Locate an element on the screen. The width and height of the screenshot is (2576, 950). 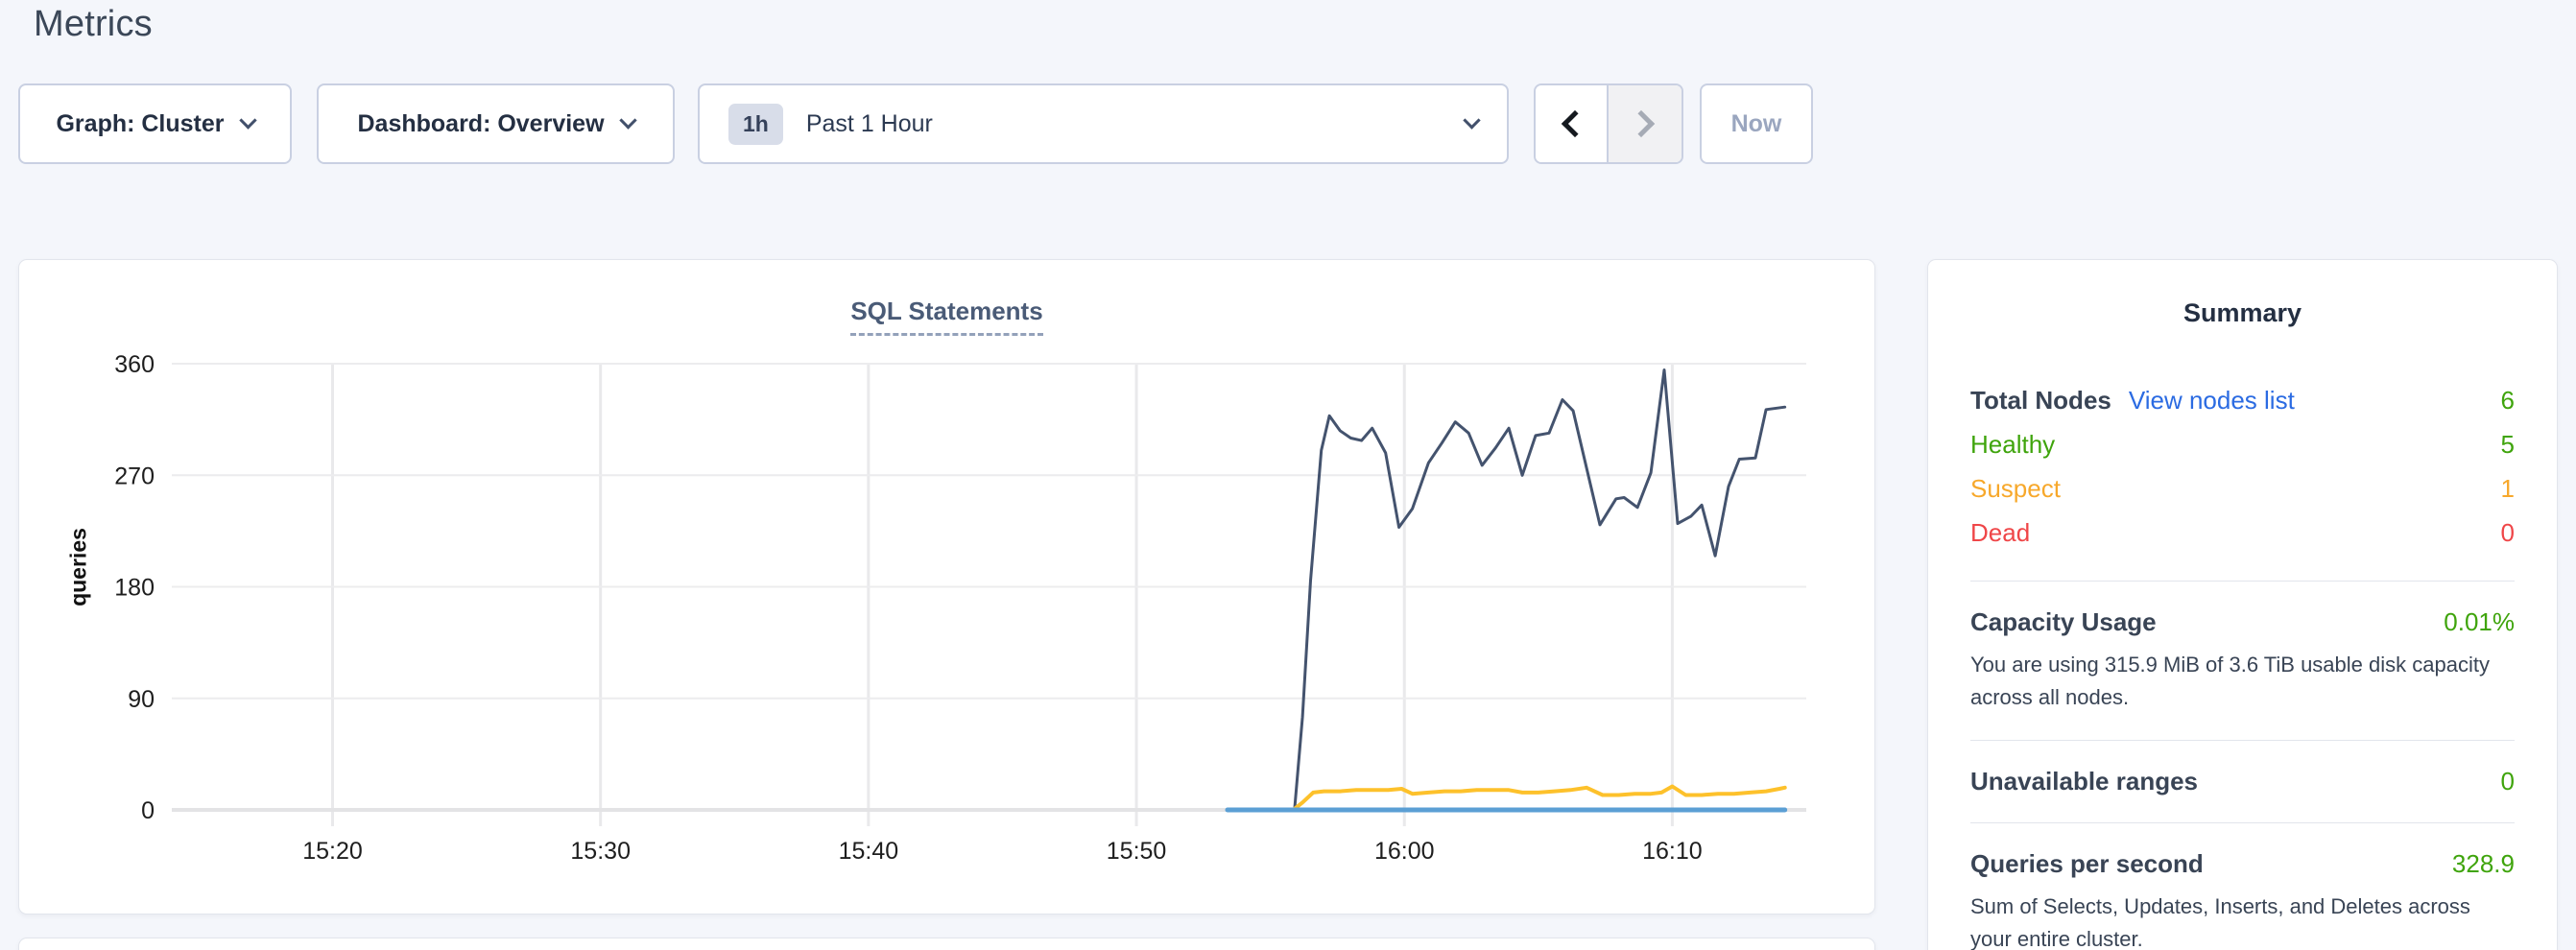
healthy-nodes-row: Healthy 5 is located at coordinates (2242, 444).